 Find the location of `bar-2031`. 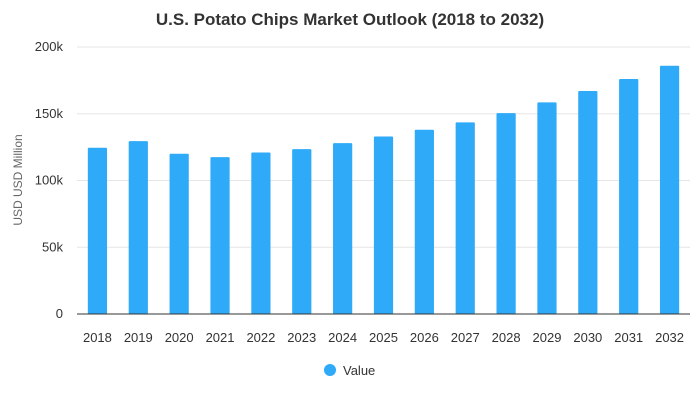

bar-2031 is located at coordinates (629, 196).